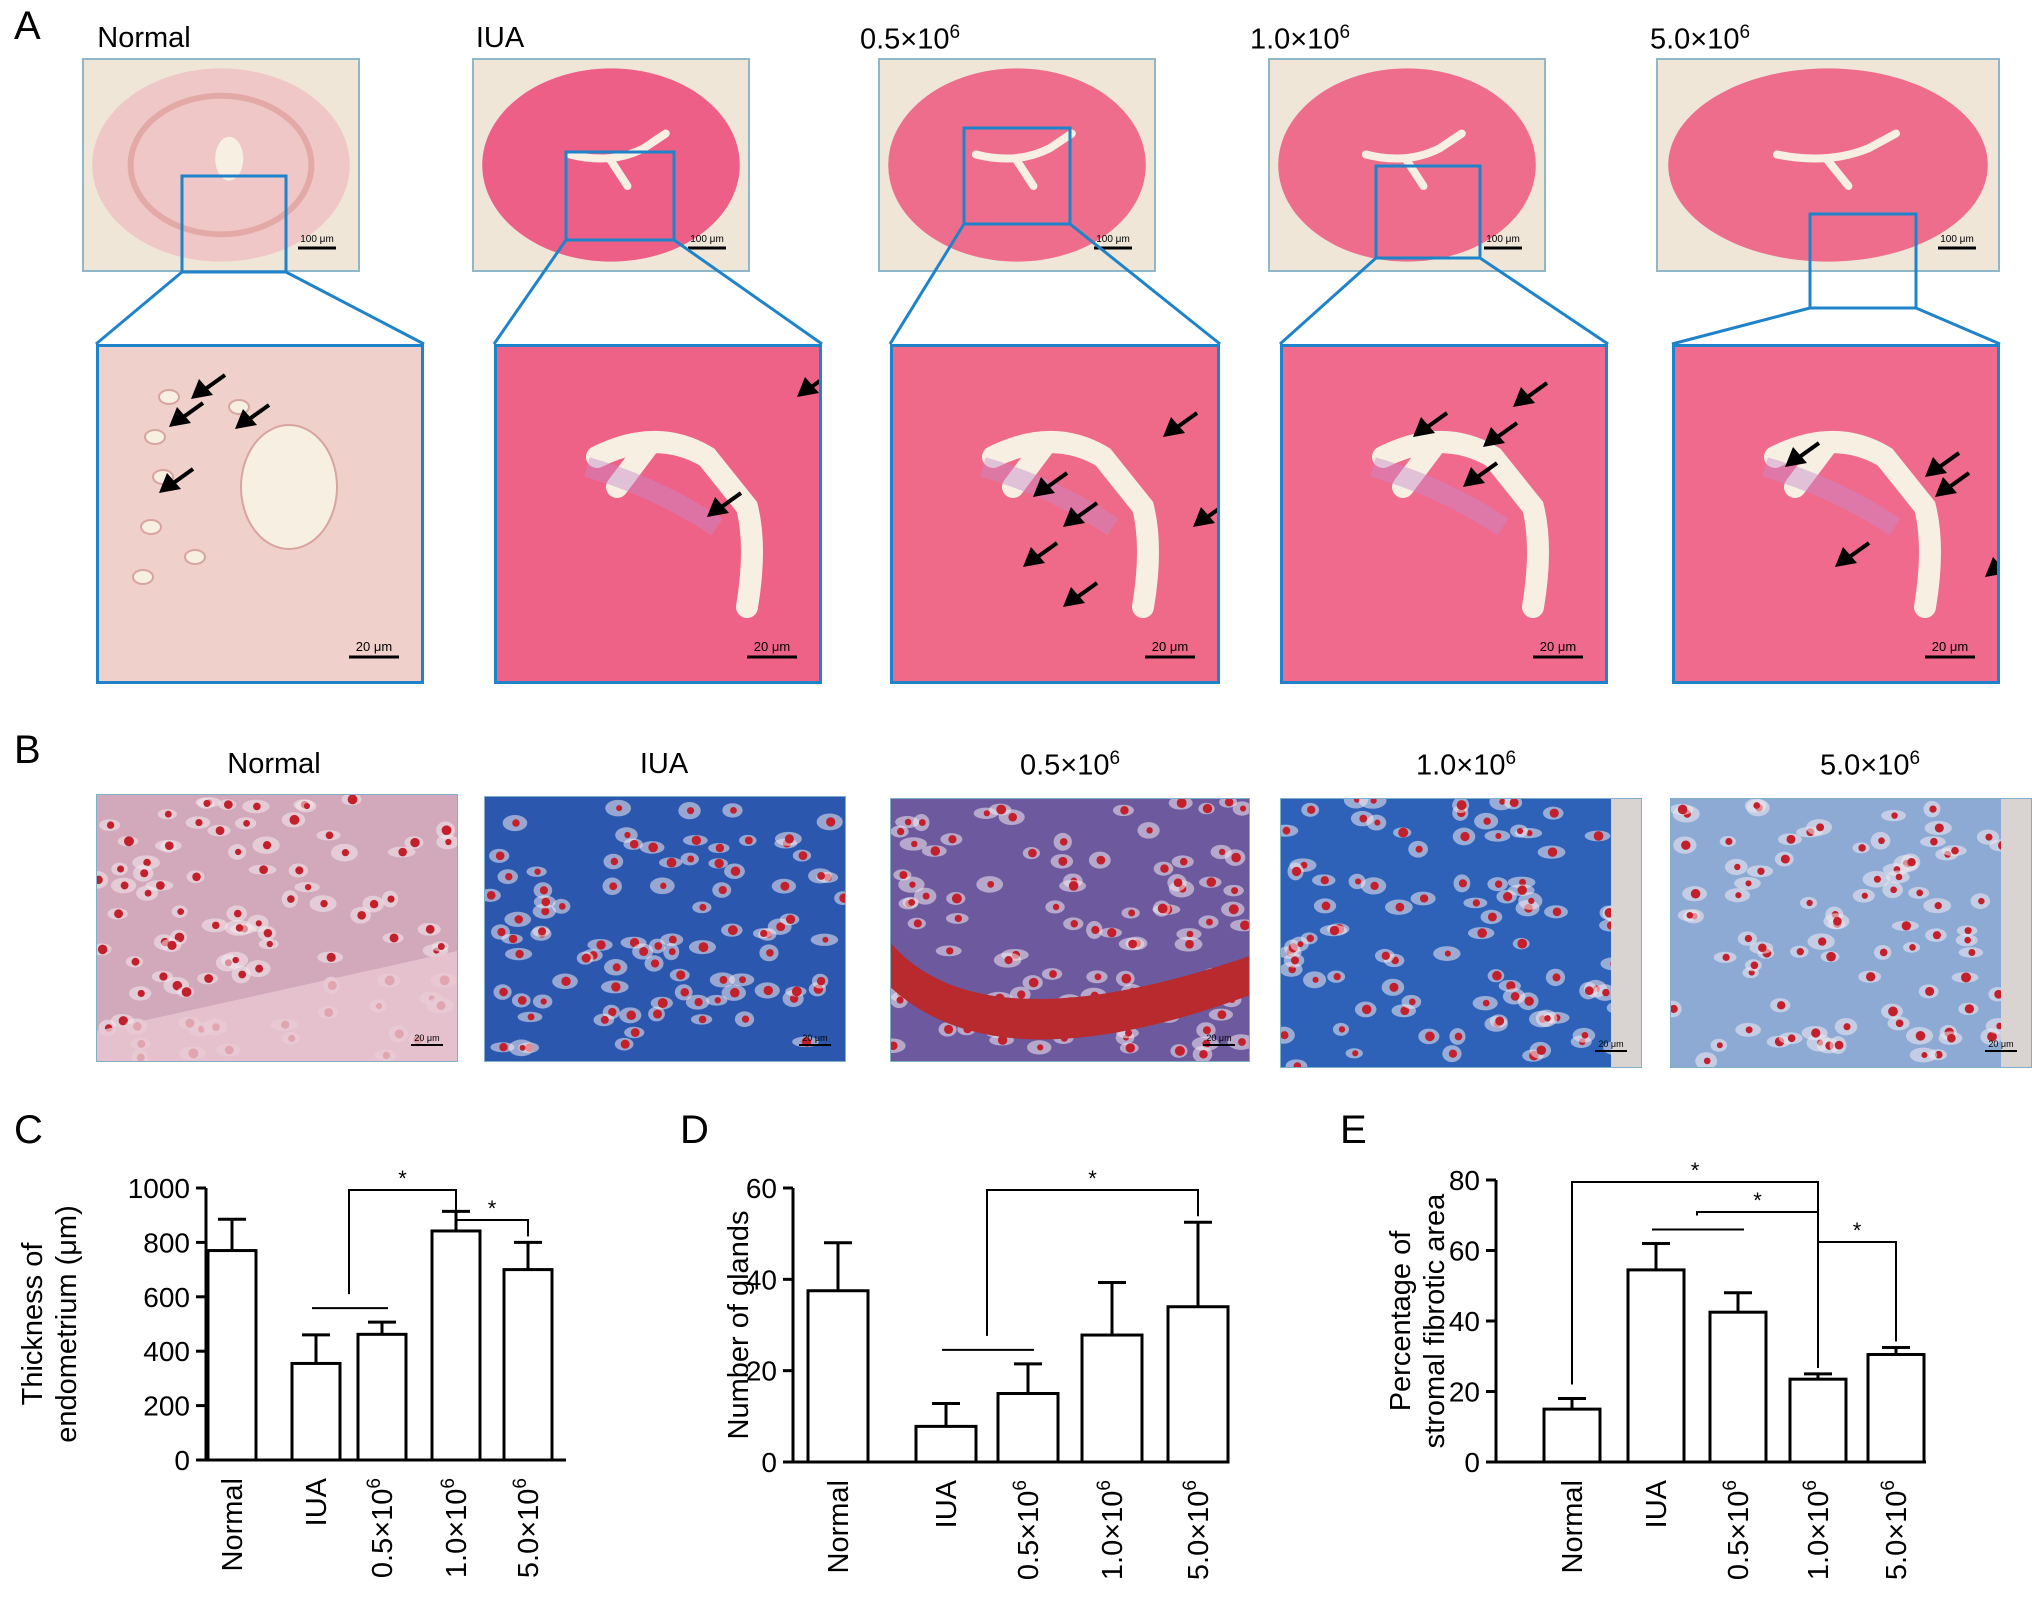 Image resolution: width=2032 pixels, height=1604 pixels. What do you see at coordinates (1851, 933) in the screenshot?
I see `masson-trichrome-image-4: 20 μm` at bounding box center [1851, 933].